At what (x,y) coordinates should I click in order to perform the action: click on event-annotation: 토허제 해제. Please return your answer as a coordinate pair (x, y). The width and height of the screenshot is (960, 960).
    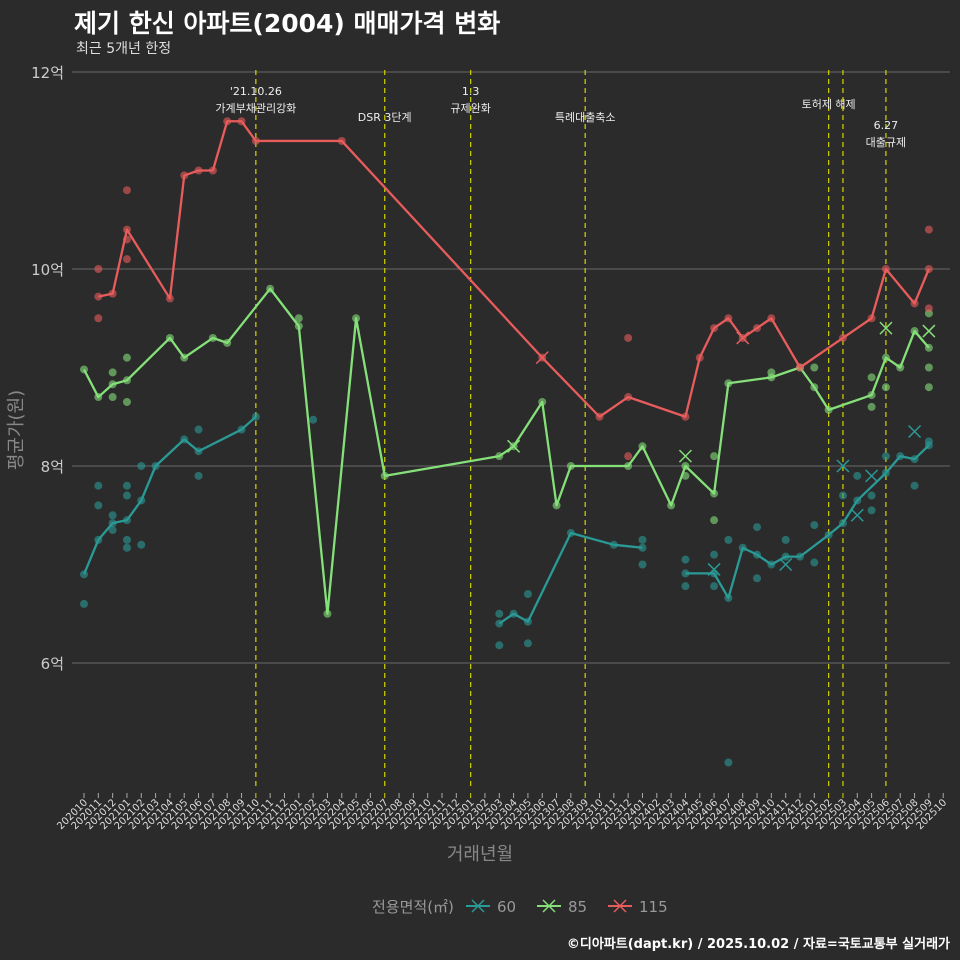
    Looking at the image, I should click on (829, 104).